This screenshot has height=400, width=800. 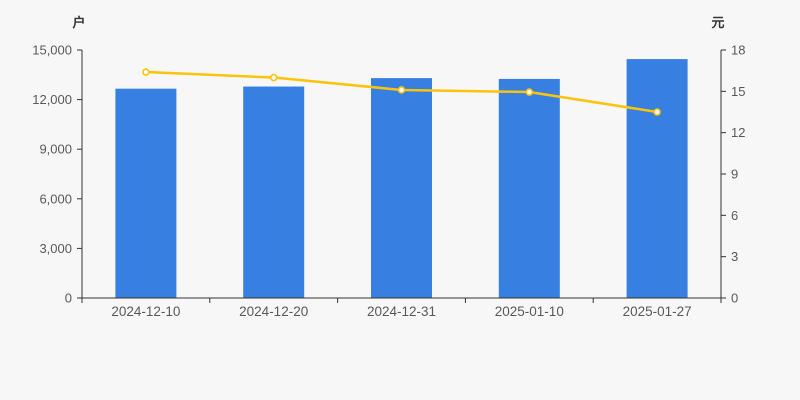 I want to click on right-axis-tick-label: 18, so click(x=738, y=50).